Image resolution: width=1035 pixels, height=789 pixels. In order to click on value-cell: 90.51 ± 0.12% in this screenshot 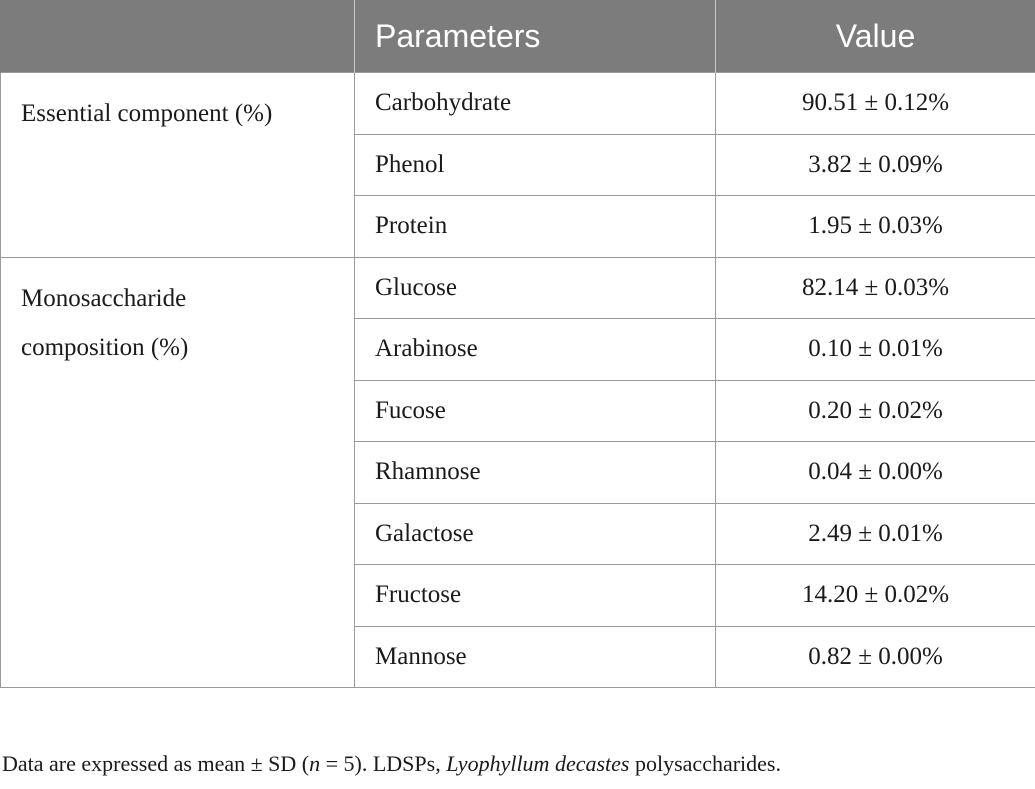, I will do `click(875, 103)`.